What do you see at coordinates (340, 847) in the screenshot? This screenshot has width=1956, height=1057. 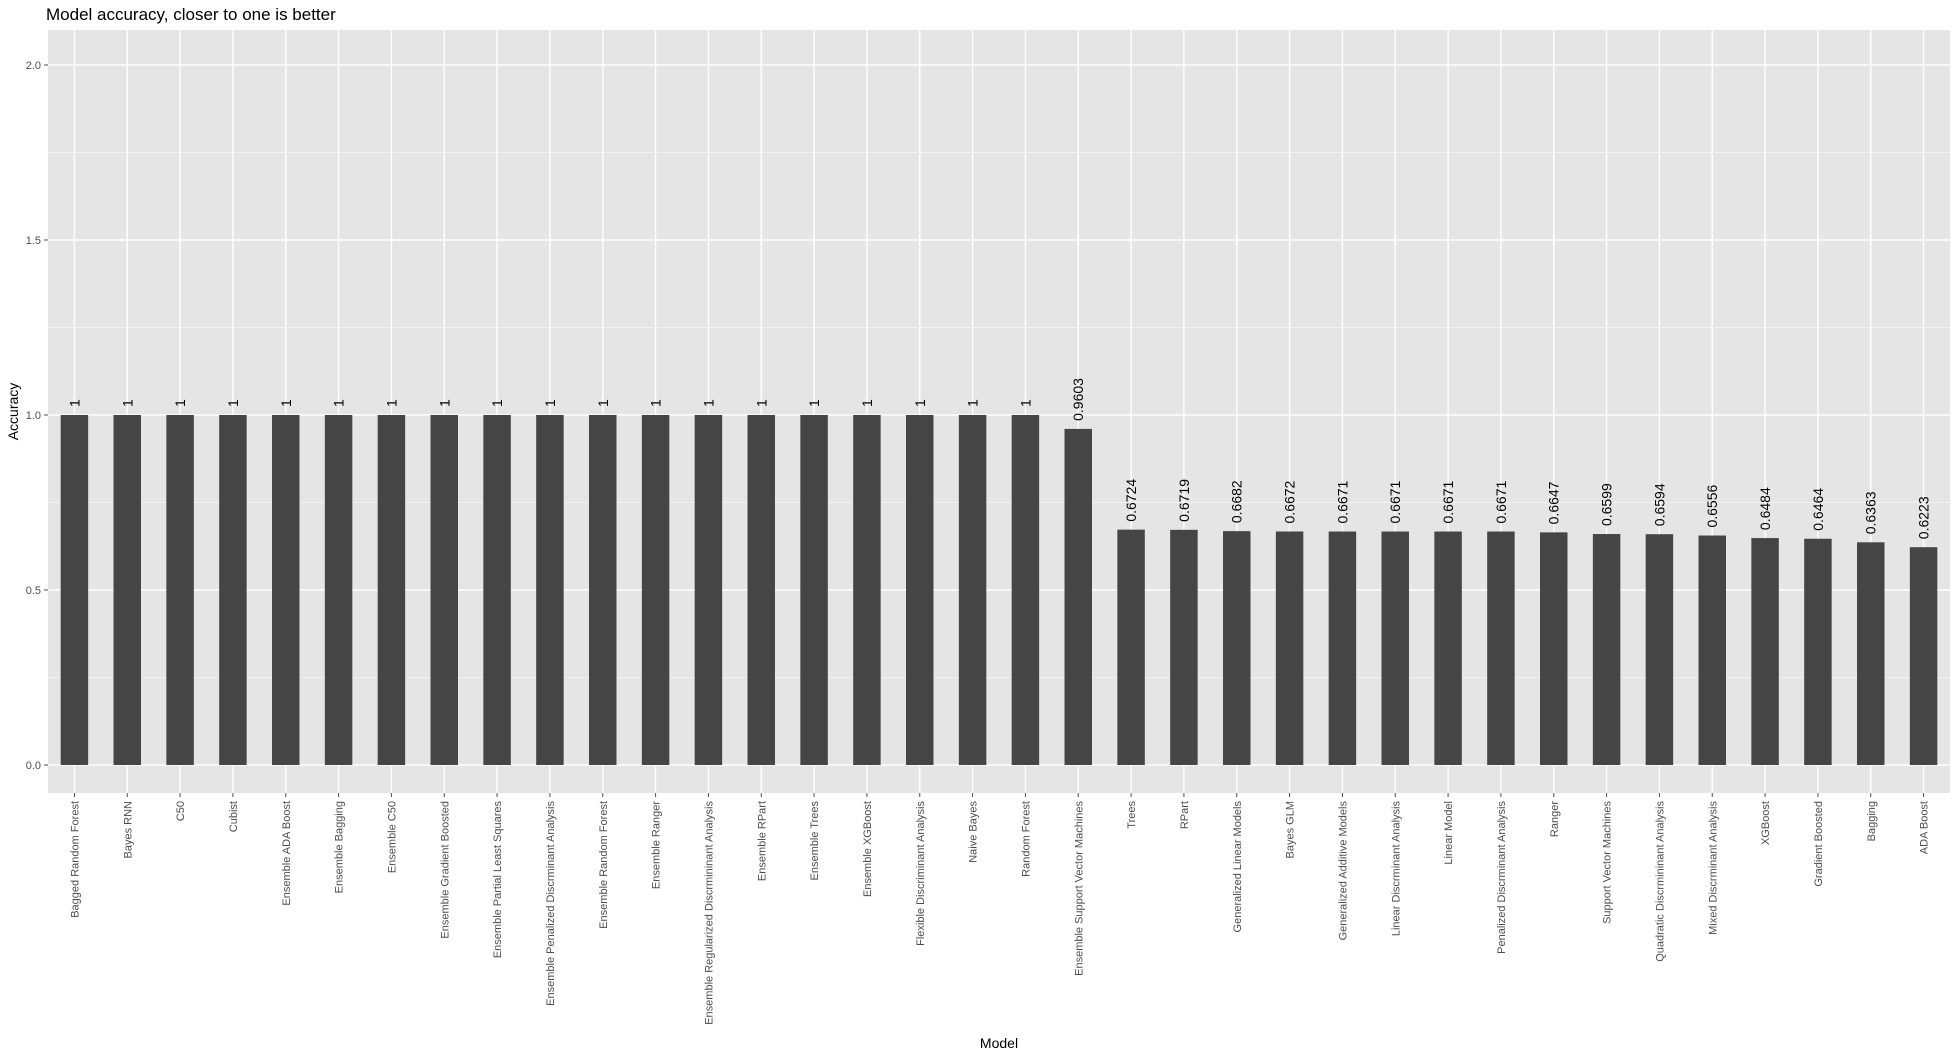 I see `x-tick-label: Ensemble Bagging` at bounding box center [340, 847].